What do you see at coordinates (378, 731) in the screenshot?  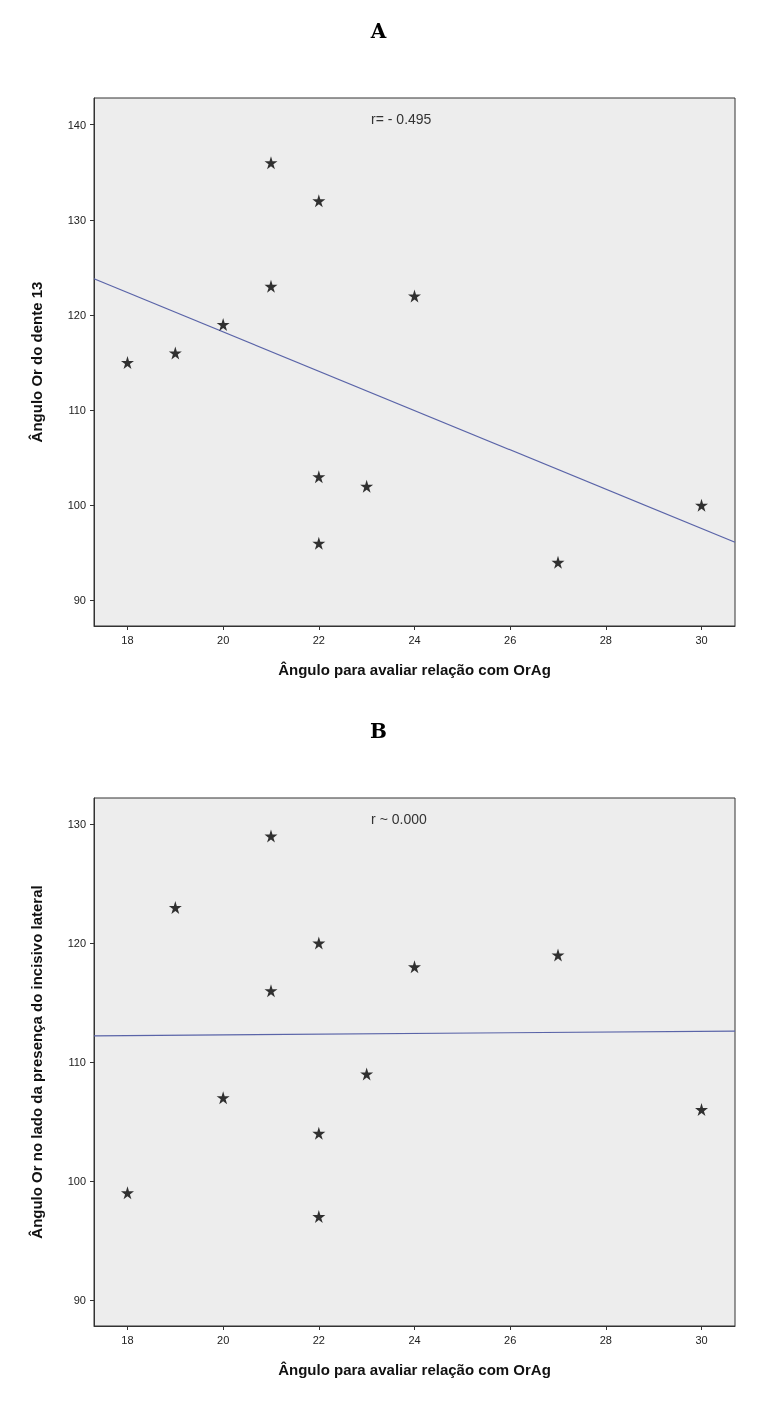 I see `chart-title: B` at bounding box center [378, 731].